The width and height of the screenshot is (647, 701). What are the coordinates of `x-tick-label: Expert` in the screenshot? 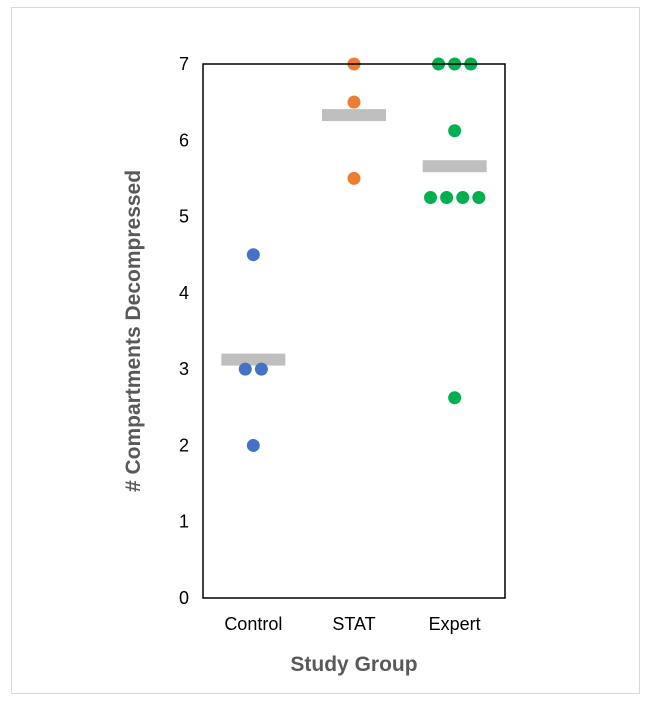 It's located at (455, 624).